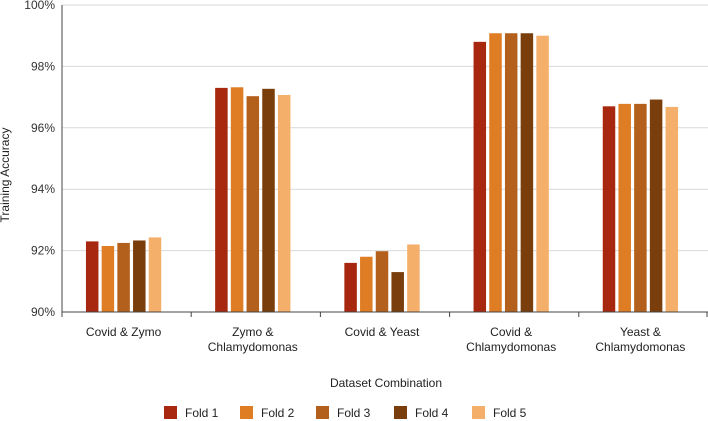 Image resolution: width=708 pixels, height=421 pixels. What do you see at coordinates (640, 332) in the screenshot?
I see `x-category-label: Yeast &` at bounding box center [640, 332].